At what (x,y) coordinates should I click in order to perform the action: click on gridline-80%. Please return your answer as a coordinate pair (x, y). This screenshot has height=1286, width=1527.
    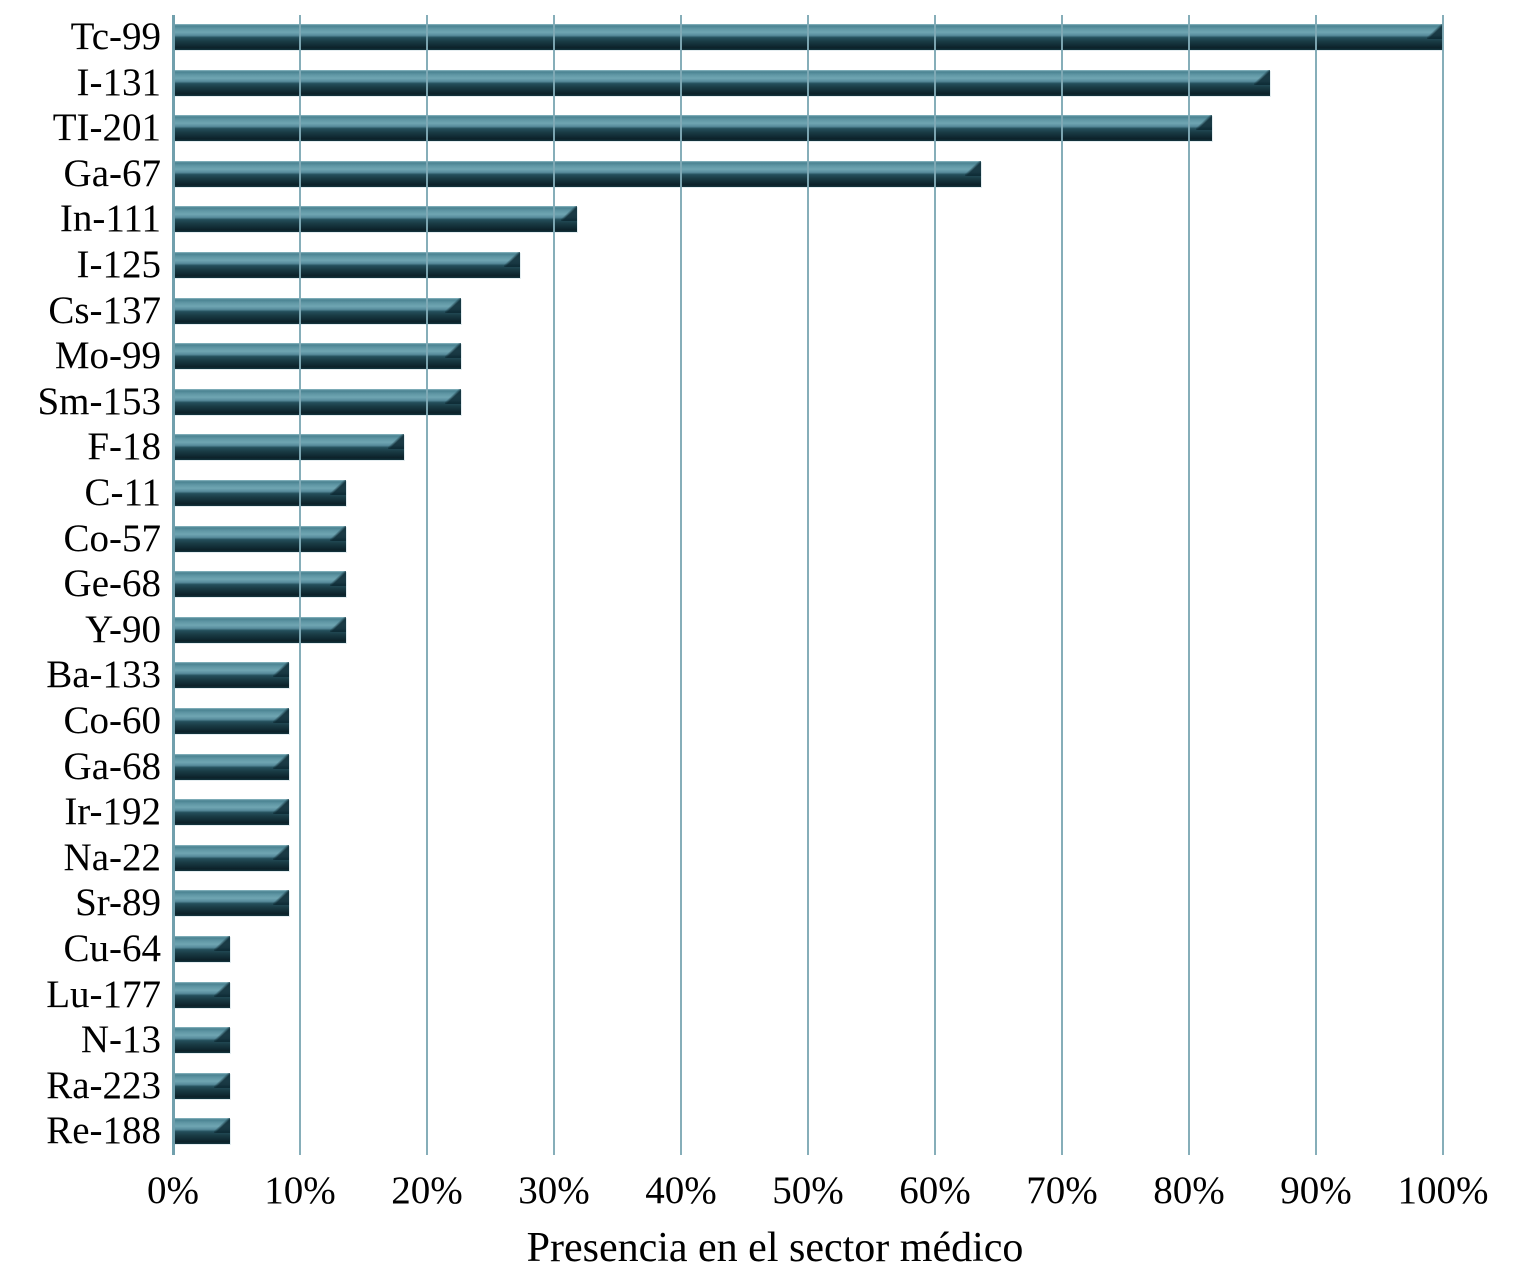
    Looking at the image, I should click on (1189, 585).